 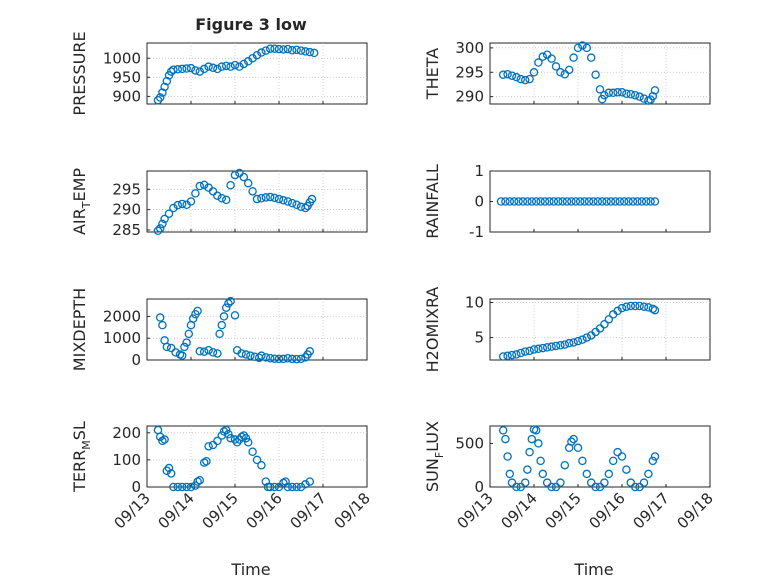 I want to click on series-terr-msl, so click(x=234, y=458).